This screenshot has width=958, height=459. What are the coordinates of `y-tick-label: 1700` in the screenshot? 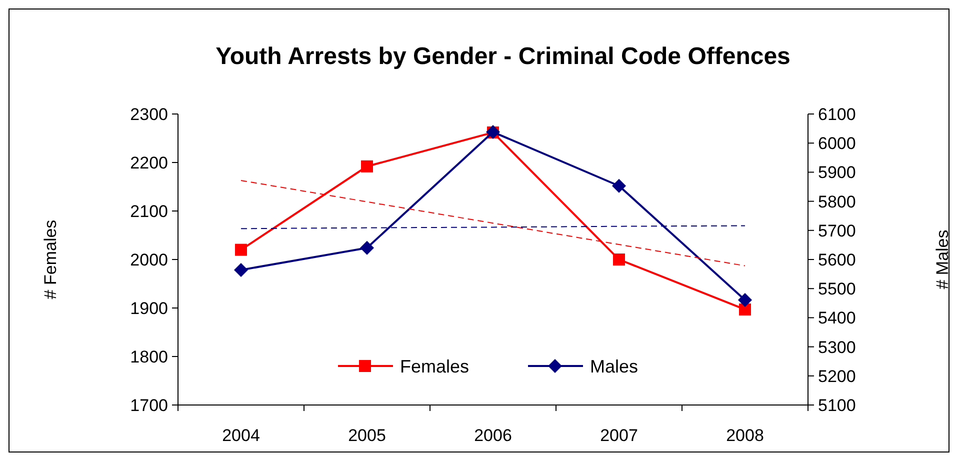 It's located at (149, 405).